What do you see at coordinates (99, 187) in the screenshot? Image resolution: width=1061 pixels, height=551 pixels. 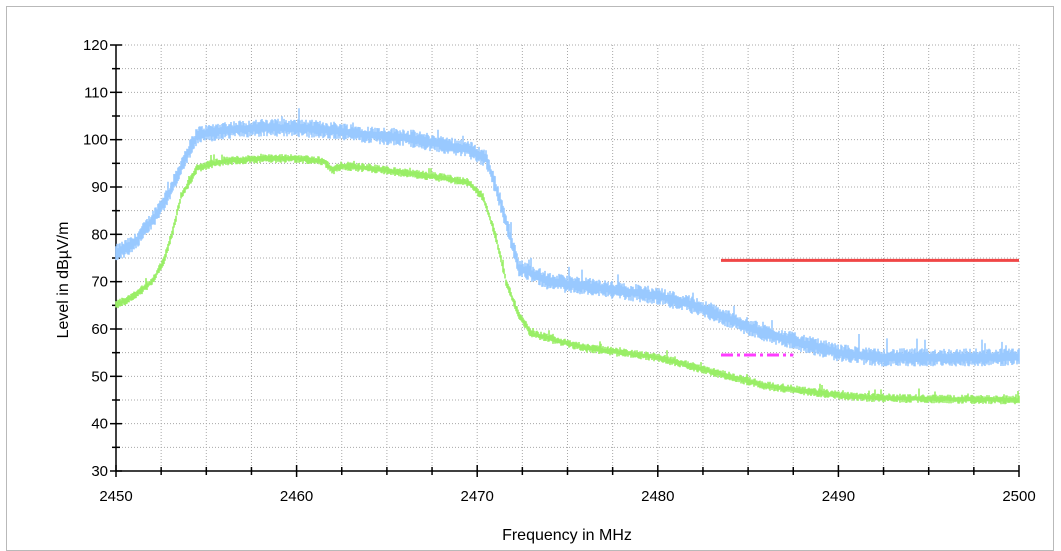 I see `y-tick-label: 90` at bounding box center [99, 187].